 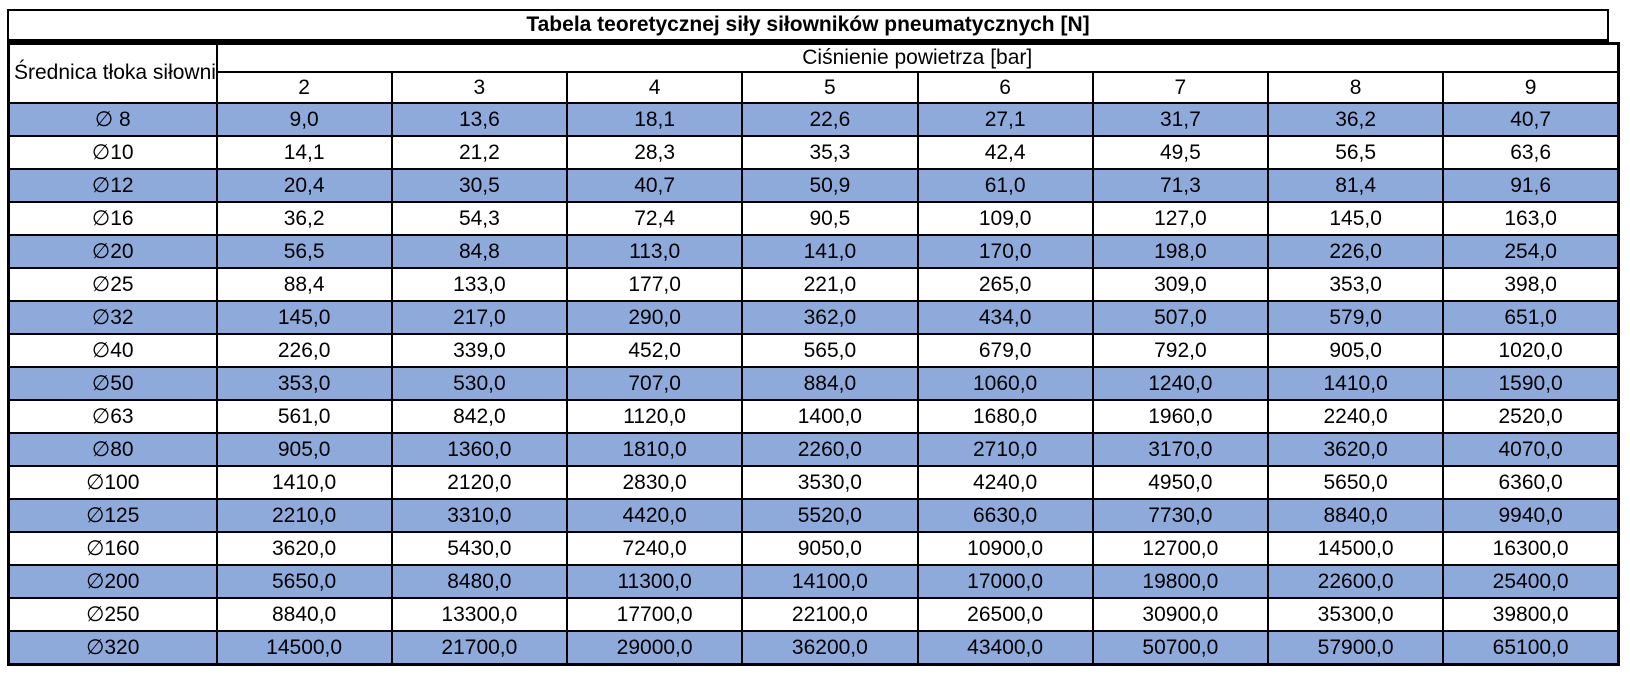 What do you see at coordinates (1005, 548) in the screenshot?
I see `force-value-cell: 10900,0` at bounding box center [1005, 548].